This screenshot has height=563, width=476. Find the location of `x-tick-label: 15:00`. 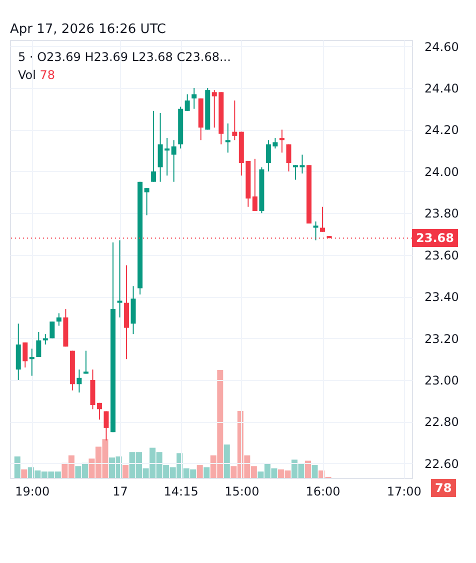

x-tick-label: 15:00 is located at coordinates (242, 491).